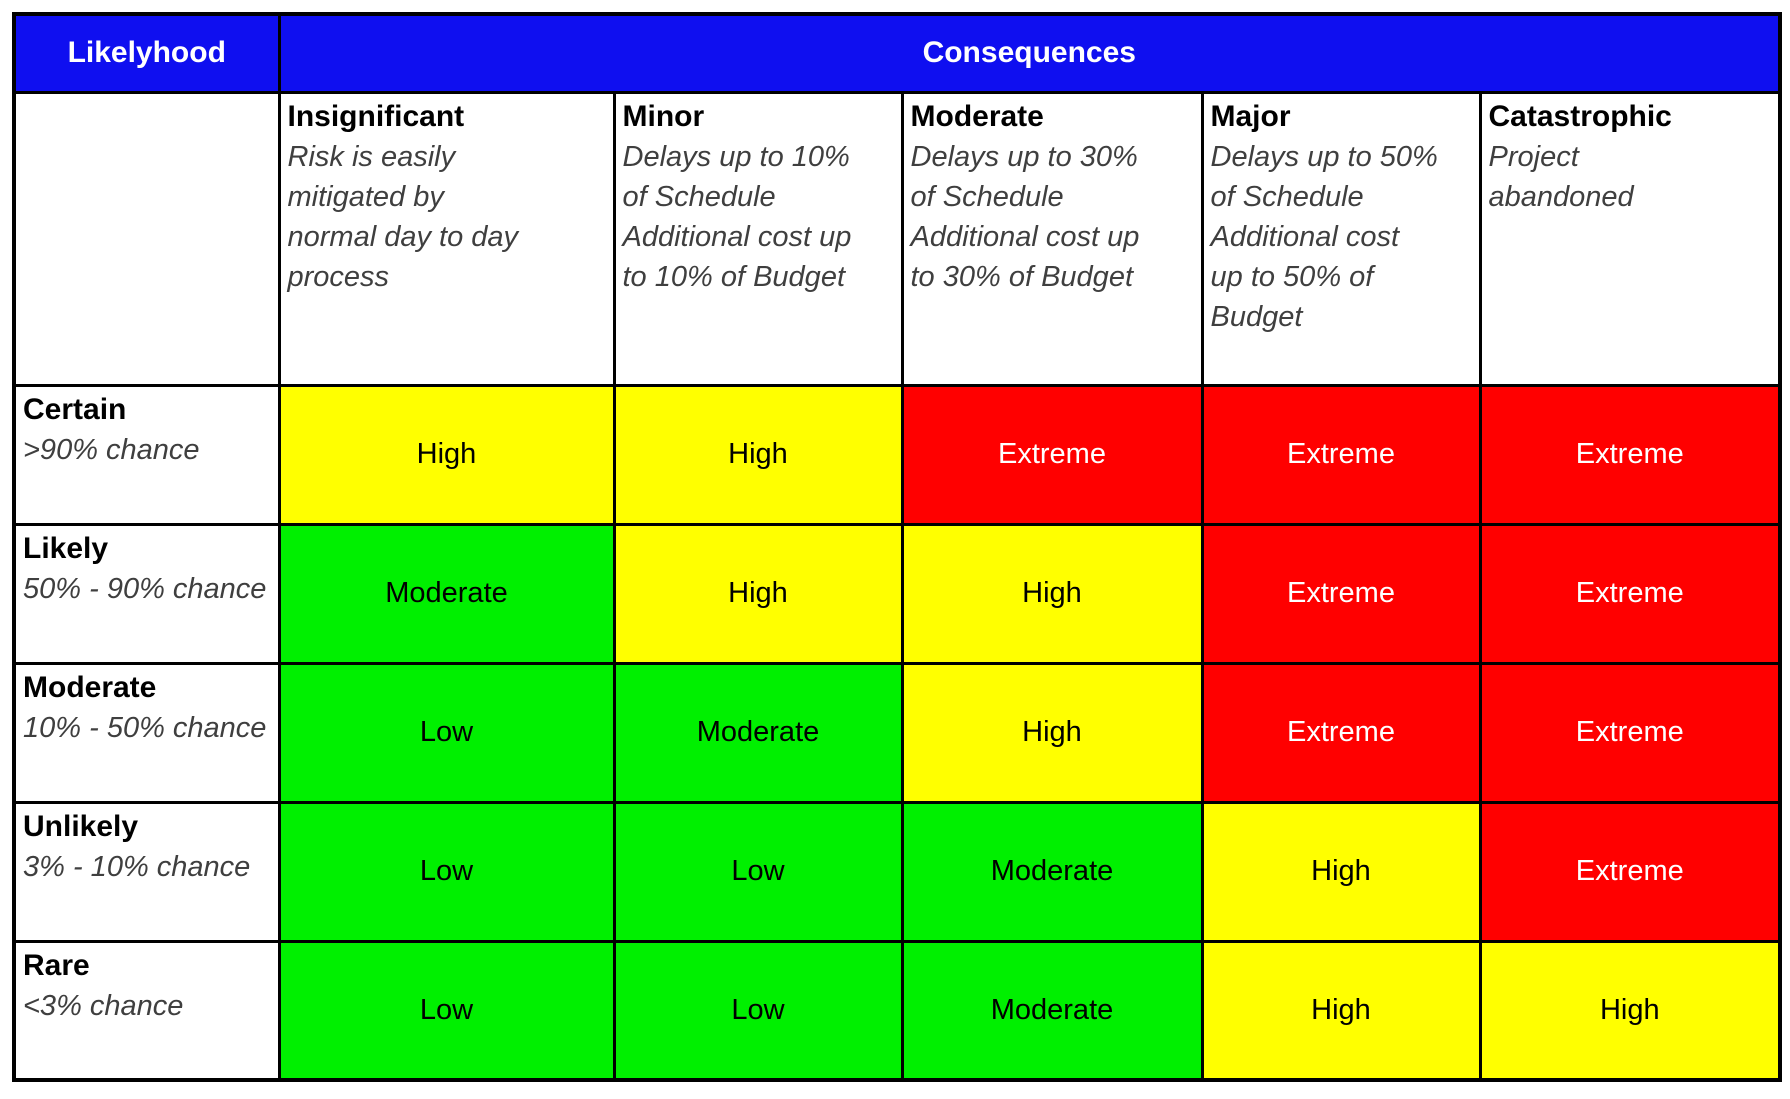 The width and height of the screenshot is (1790, 1099). What do you see at coordinates (146, 53) in the screenshot?
I see `likelihood-header: Likelyhood` at bounding box center [146, 53].